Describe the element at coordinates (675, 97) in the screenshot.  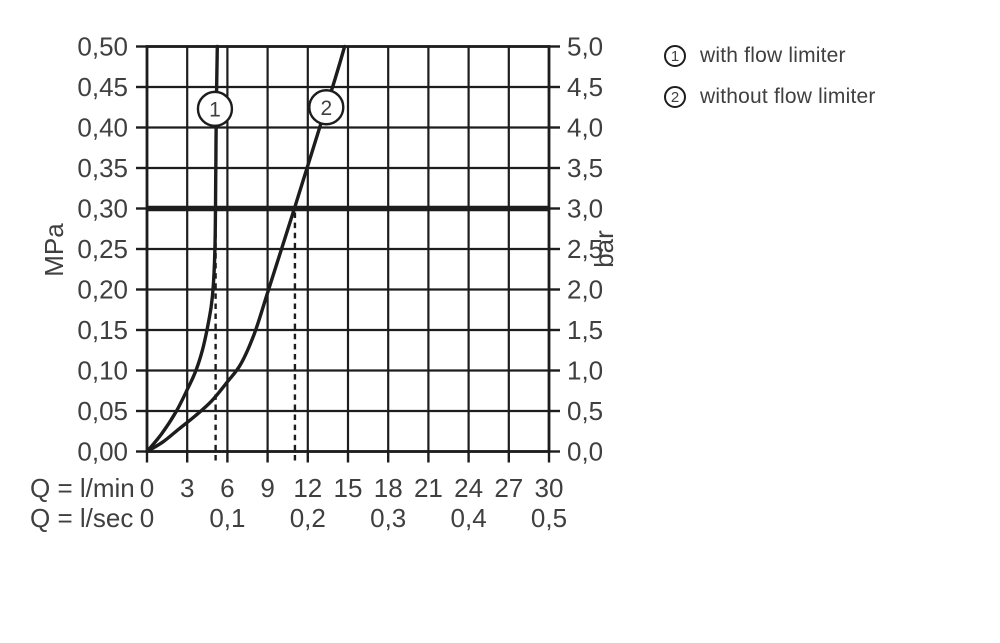
I see `legend-circle-2-icon: 2` at that location.